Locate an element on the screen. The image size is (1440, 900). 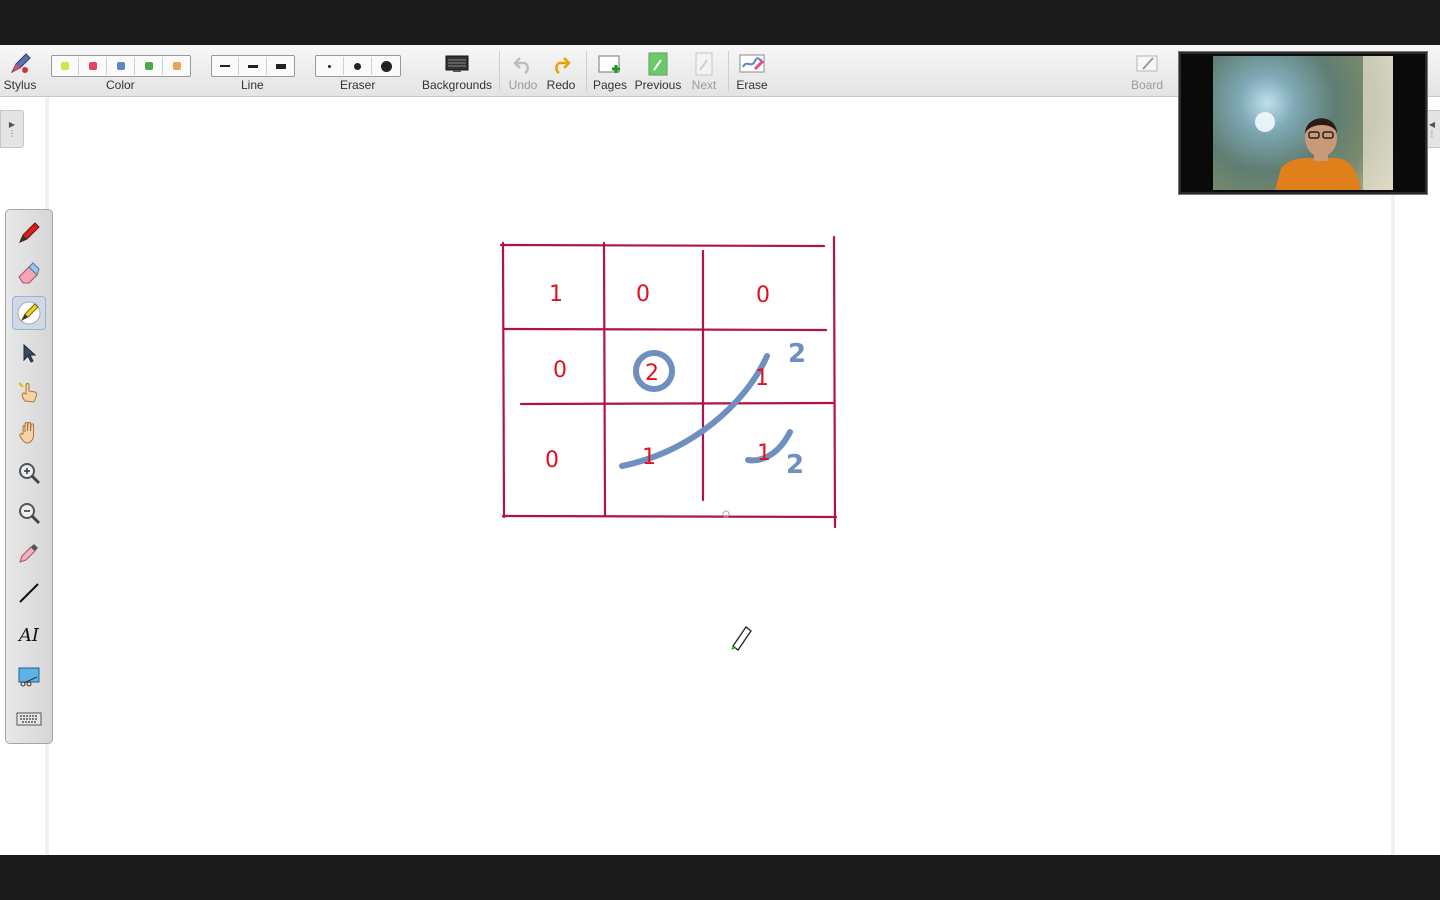
pen-cursor-icon is located at coordinates (741, 638).